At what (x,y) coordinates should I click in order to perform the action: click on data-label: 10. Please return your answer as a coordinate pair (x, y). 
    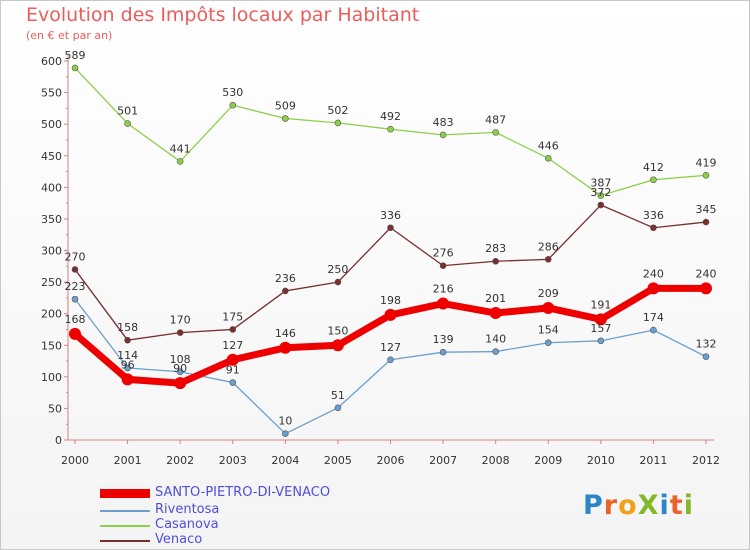
    Looking at the image, I should click on (285, 421).